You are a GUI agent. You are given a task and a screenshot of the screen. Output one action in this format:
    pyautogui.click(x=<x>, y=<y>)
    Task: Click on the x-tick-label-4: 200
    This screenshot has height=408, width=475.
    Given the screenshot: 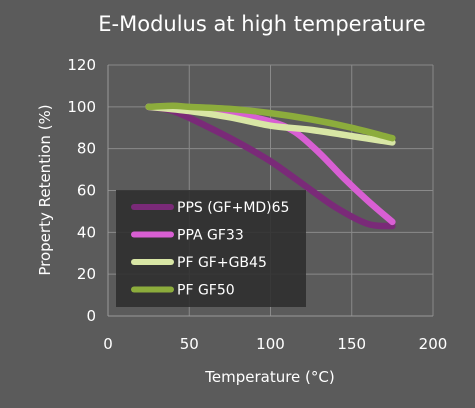 What is the action you would take?
    pyautogui.click(x=433, y=344)
    